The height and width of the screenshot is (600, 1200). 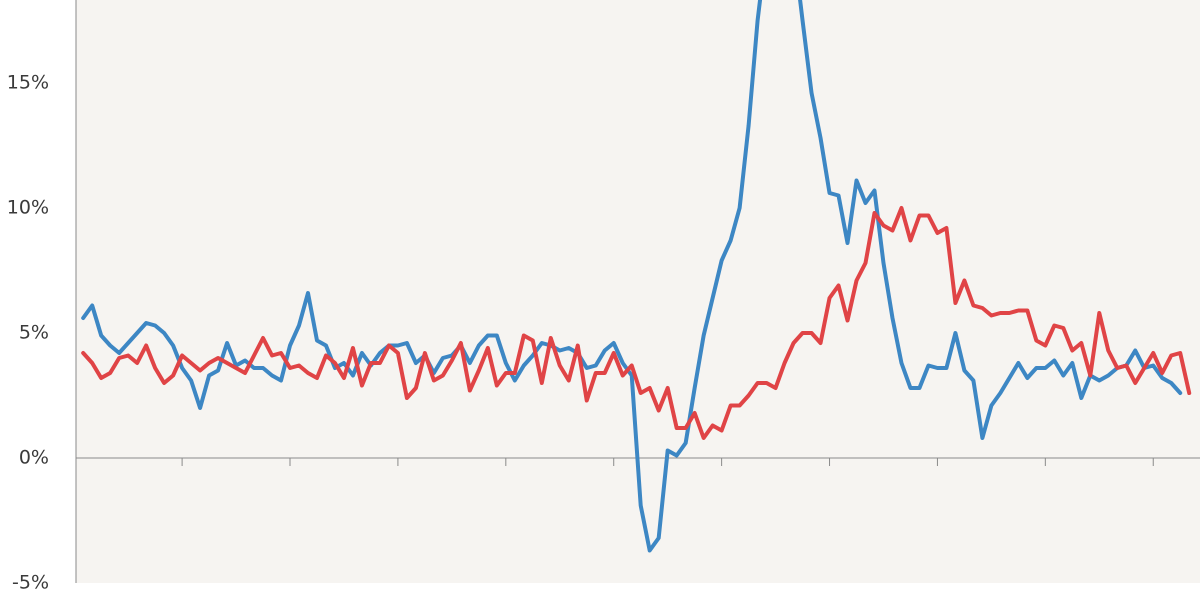 What do you see at coordinates (28, 208) in the screenshot?
I see `y-tick-label: 10%` at bounding box center [28, 208].